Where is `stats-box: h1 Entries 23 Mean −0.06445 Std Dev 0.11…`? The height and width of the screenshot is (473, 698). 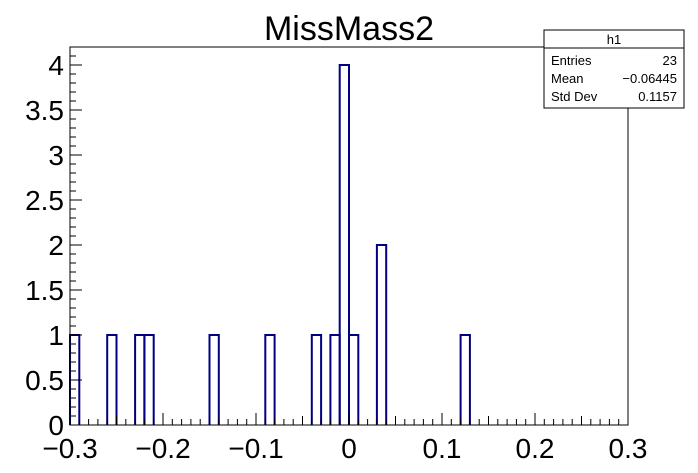
stats-box: h1 Entries 23 Mean −0.06445 Std Dev 0.11… is located at coordinates (614, 69).